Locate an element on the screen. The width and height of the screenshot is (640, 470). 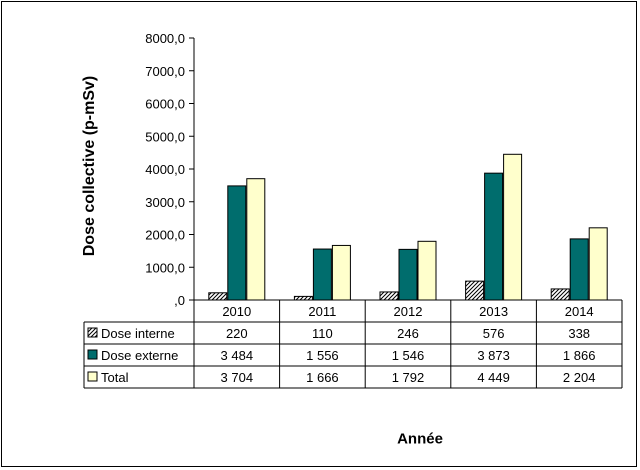
y-tick-label: 7000,0 is located at coordinates (165, 71).